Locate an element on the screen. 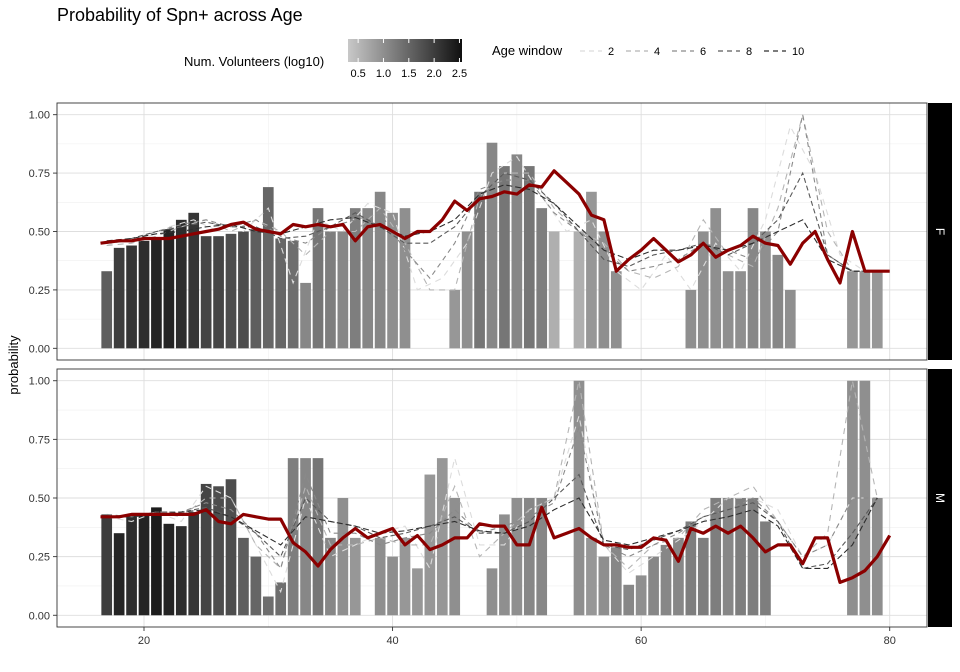 Image resolution: width=960 pixels, height=672 pixels. facet-strip-label: M is located at coordinates (940, 498).